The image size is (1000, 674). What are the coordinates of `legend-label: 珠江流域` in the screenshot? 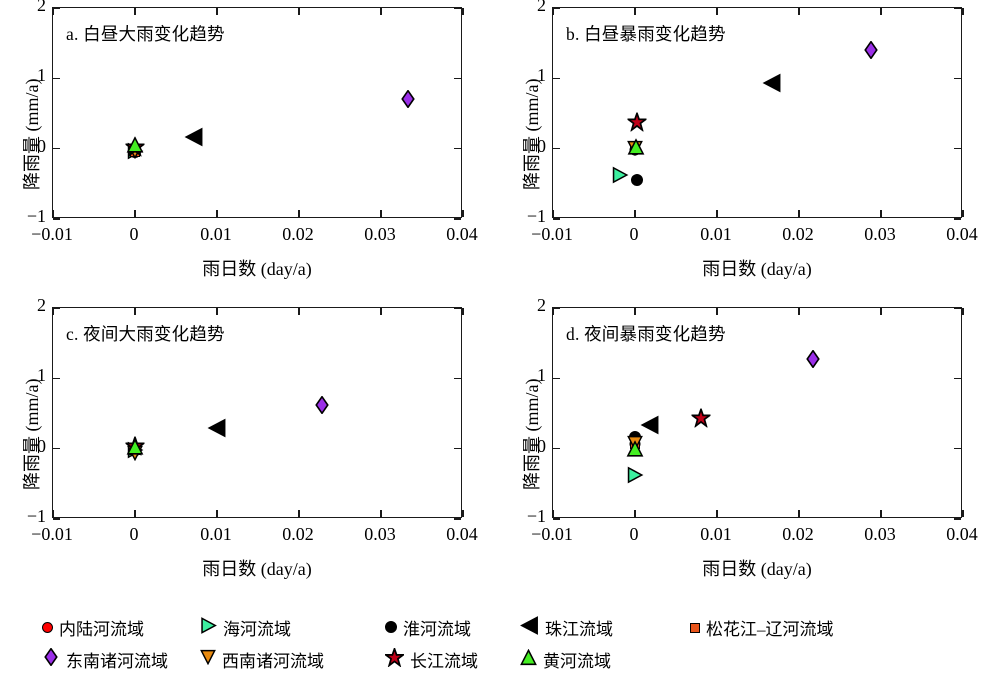 It's located at (579, 629).